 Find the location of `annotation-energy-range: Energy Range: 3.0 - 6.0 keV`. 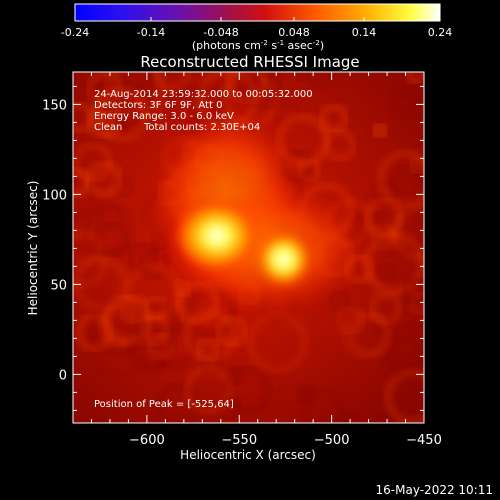

annotation-energy-range: Energy Range: 3.0 - 6.0 keV is located at coordinates (164, 116).